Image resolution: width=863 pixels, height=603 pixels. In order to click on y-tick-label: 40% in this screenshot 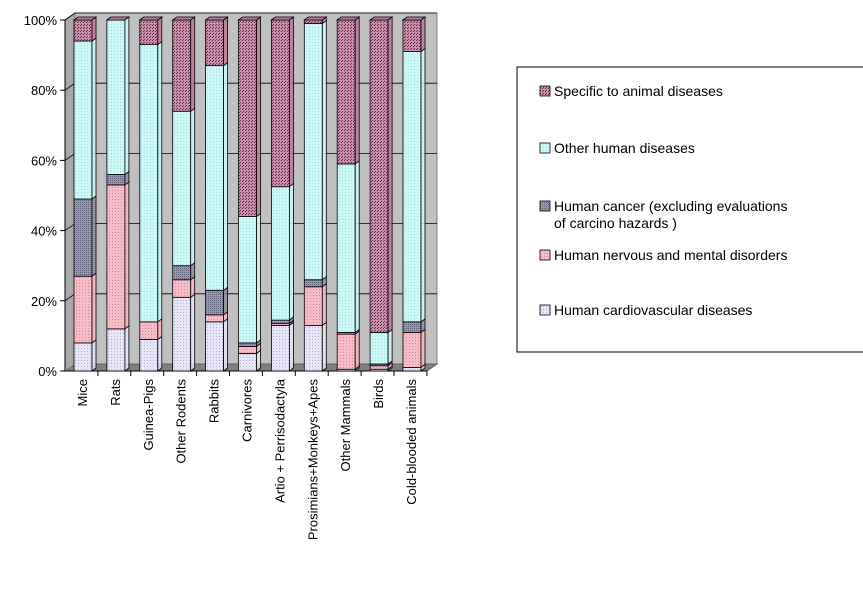, I will do `click(44, 231)`.